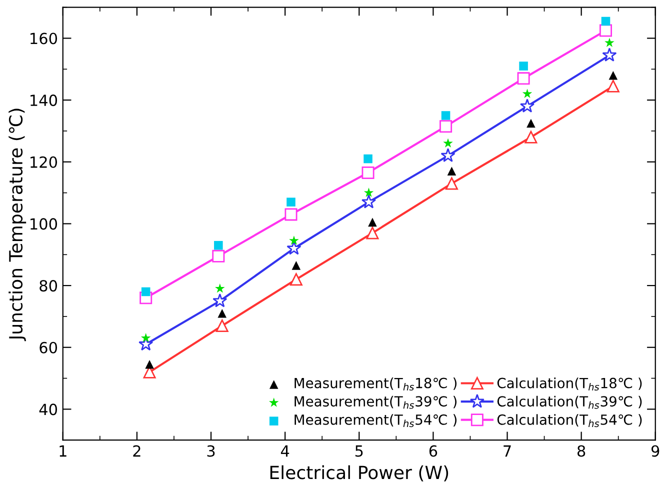 This screenshot has width=662, height=489. What do you see at coordinates (49, 286) in the screenshot?
I see `y-tick-label: 80` at bounding box center [49, 286].